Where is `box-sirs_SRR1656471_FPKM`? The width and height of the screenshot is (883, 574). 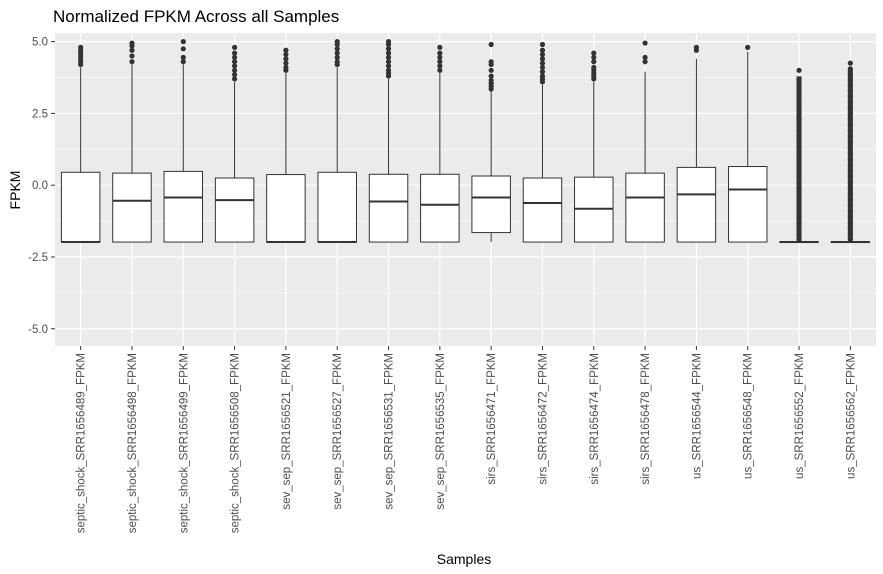 box-sirs_SRR1656471_FPKM is located at coordinates (491, 142).